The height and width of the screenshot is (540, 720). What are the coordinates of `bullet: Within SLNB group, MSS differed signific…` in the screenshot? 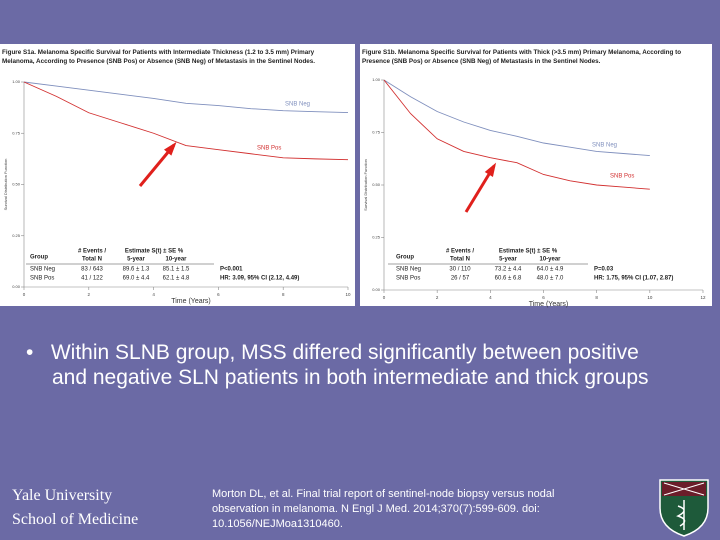 It's located at (349, 365).